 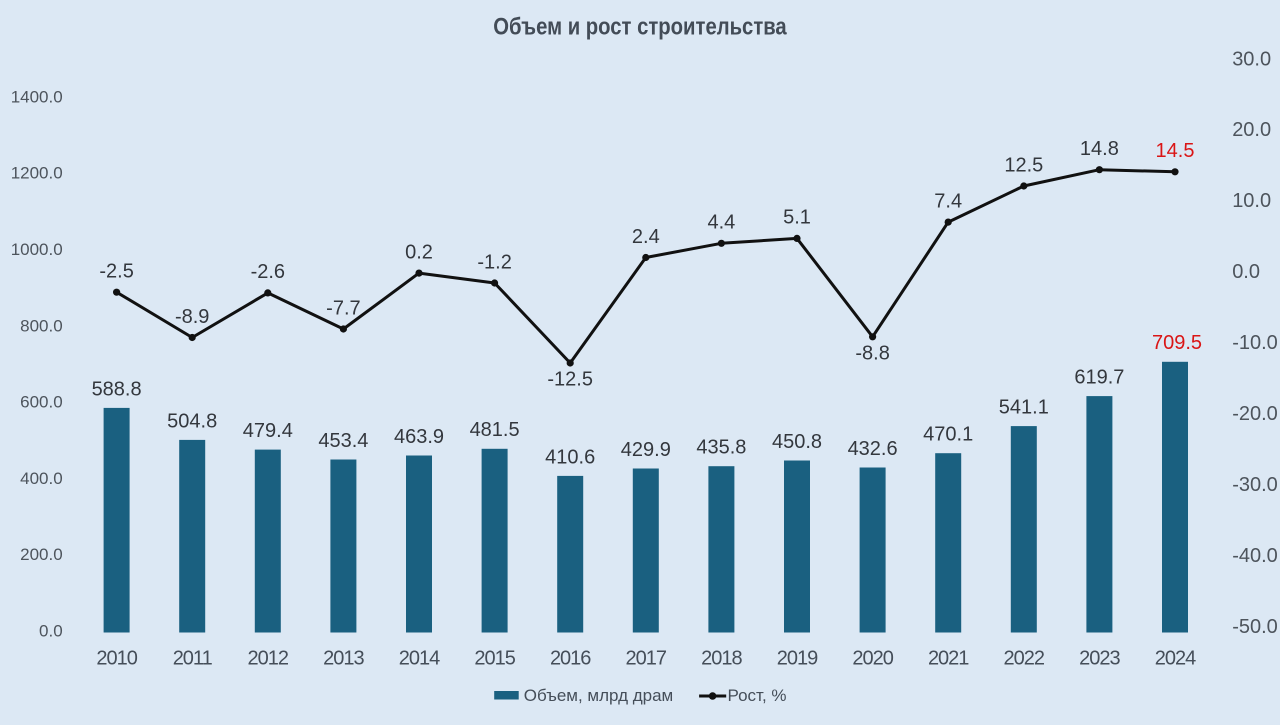 What do you see at coordinates (1251, 59) in the screenshot?
I see `svg-text: 30.0` at bounding box center [1251, 59].